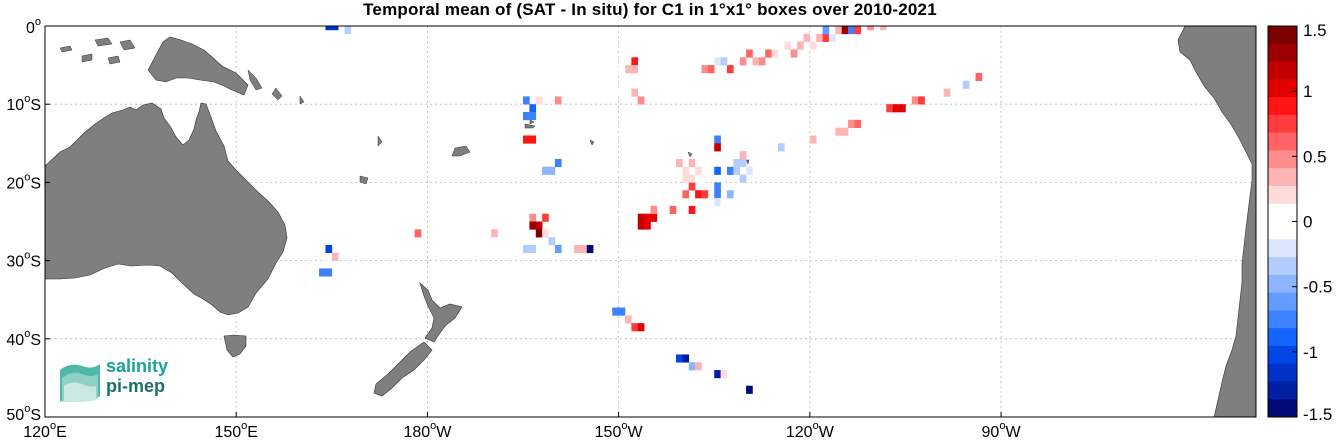 The height and width of the screenshot is (443, 1338). I want to click on salinity-pimep-logo: salinity pi-mep, so click(128, 380).